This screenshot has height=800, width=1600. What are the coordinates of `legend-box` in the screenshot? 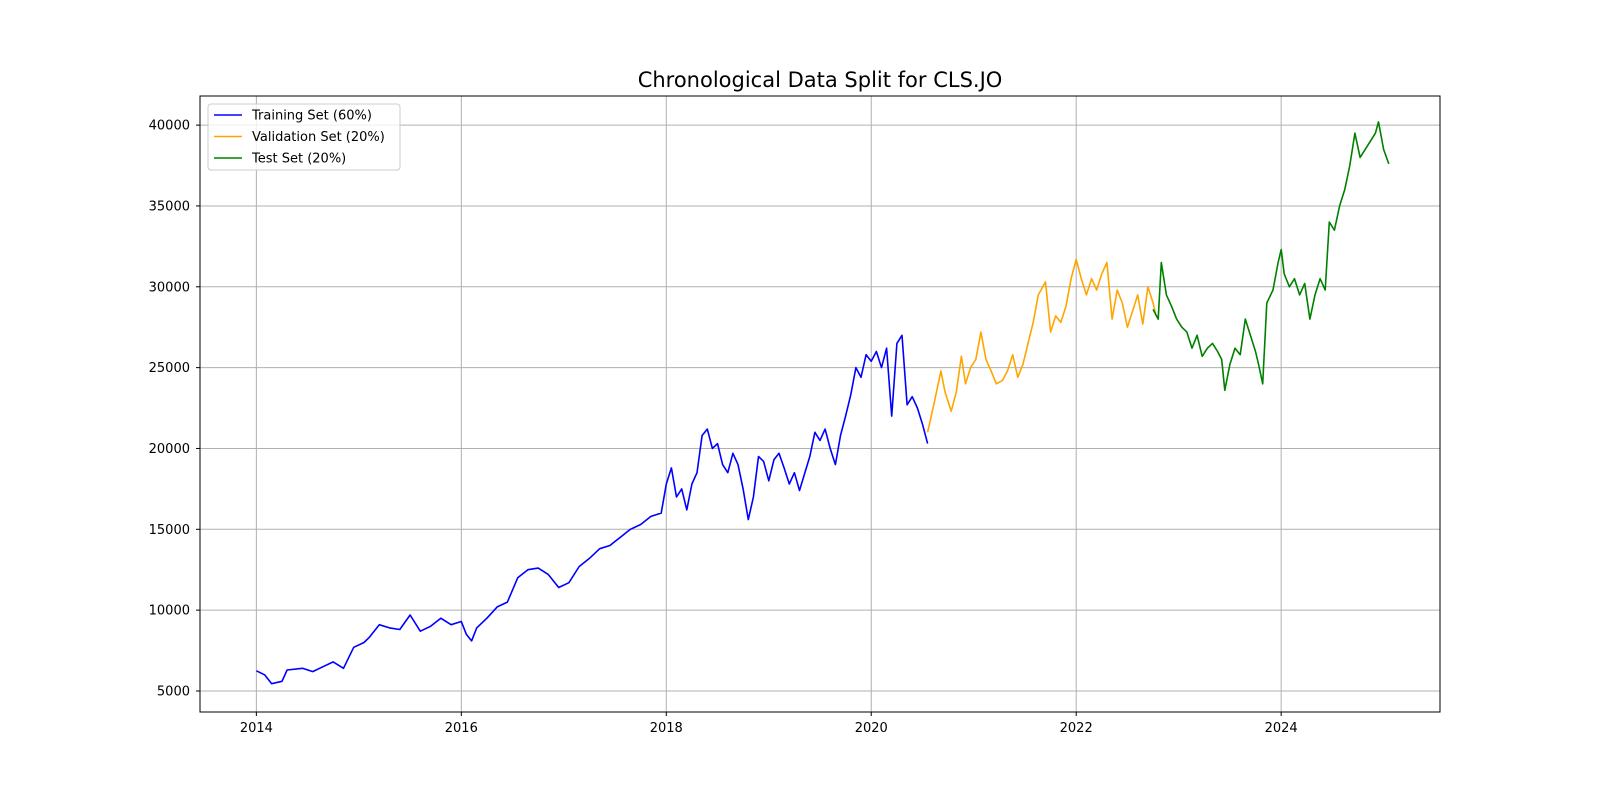 It's located at (304, 137).